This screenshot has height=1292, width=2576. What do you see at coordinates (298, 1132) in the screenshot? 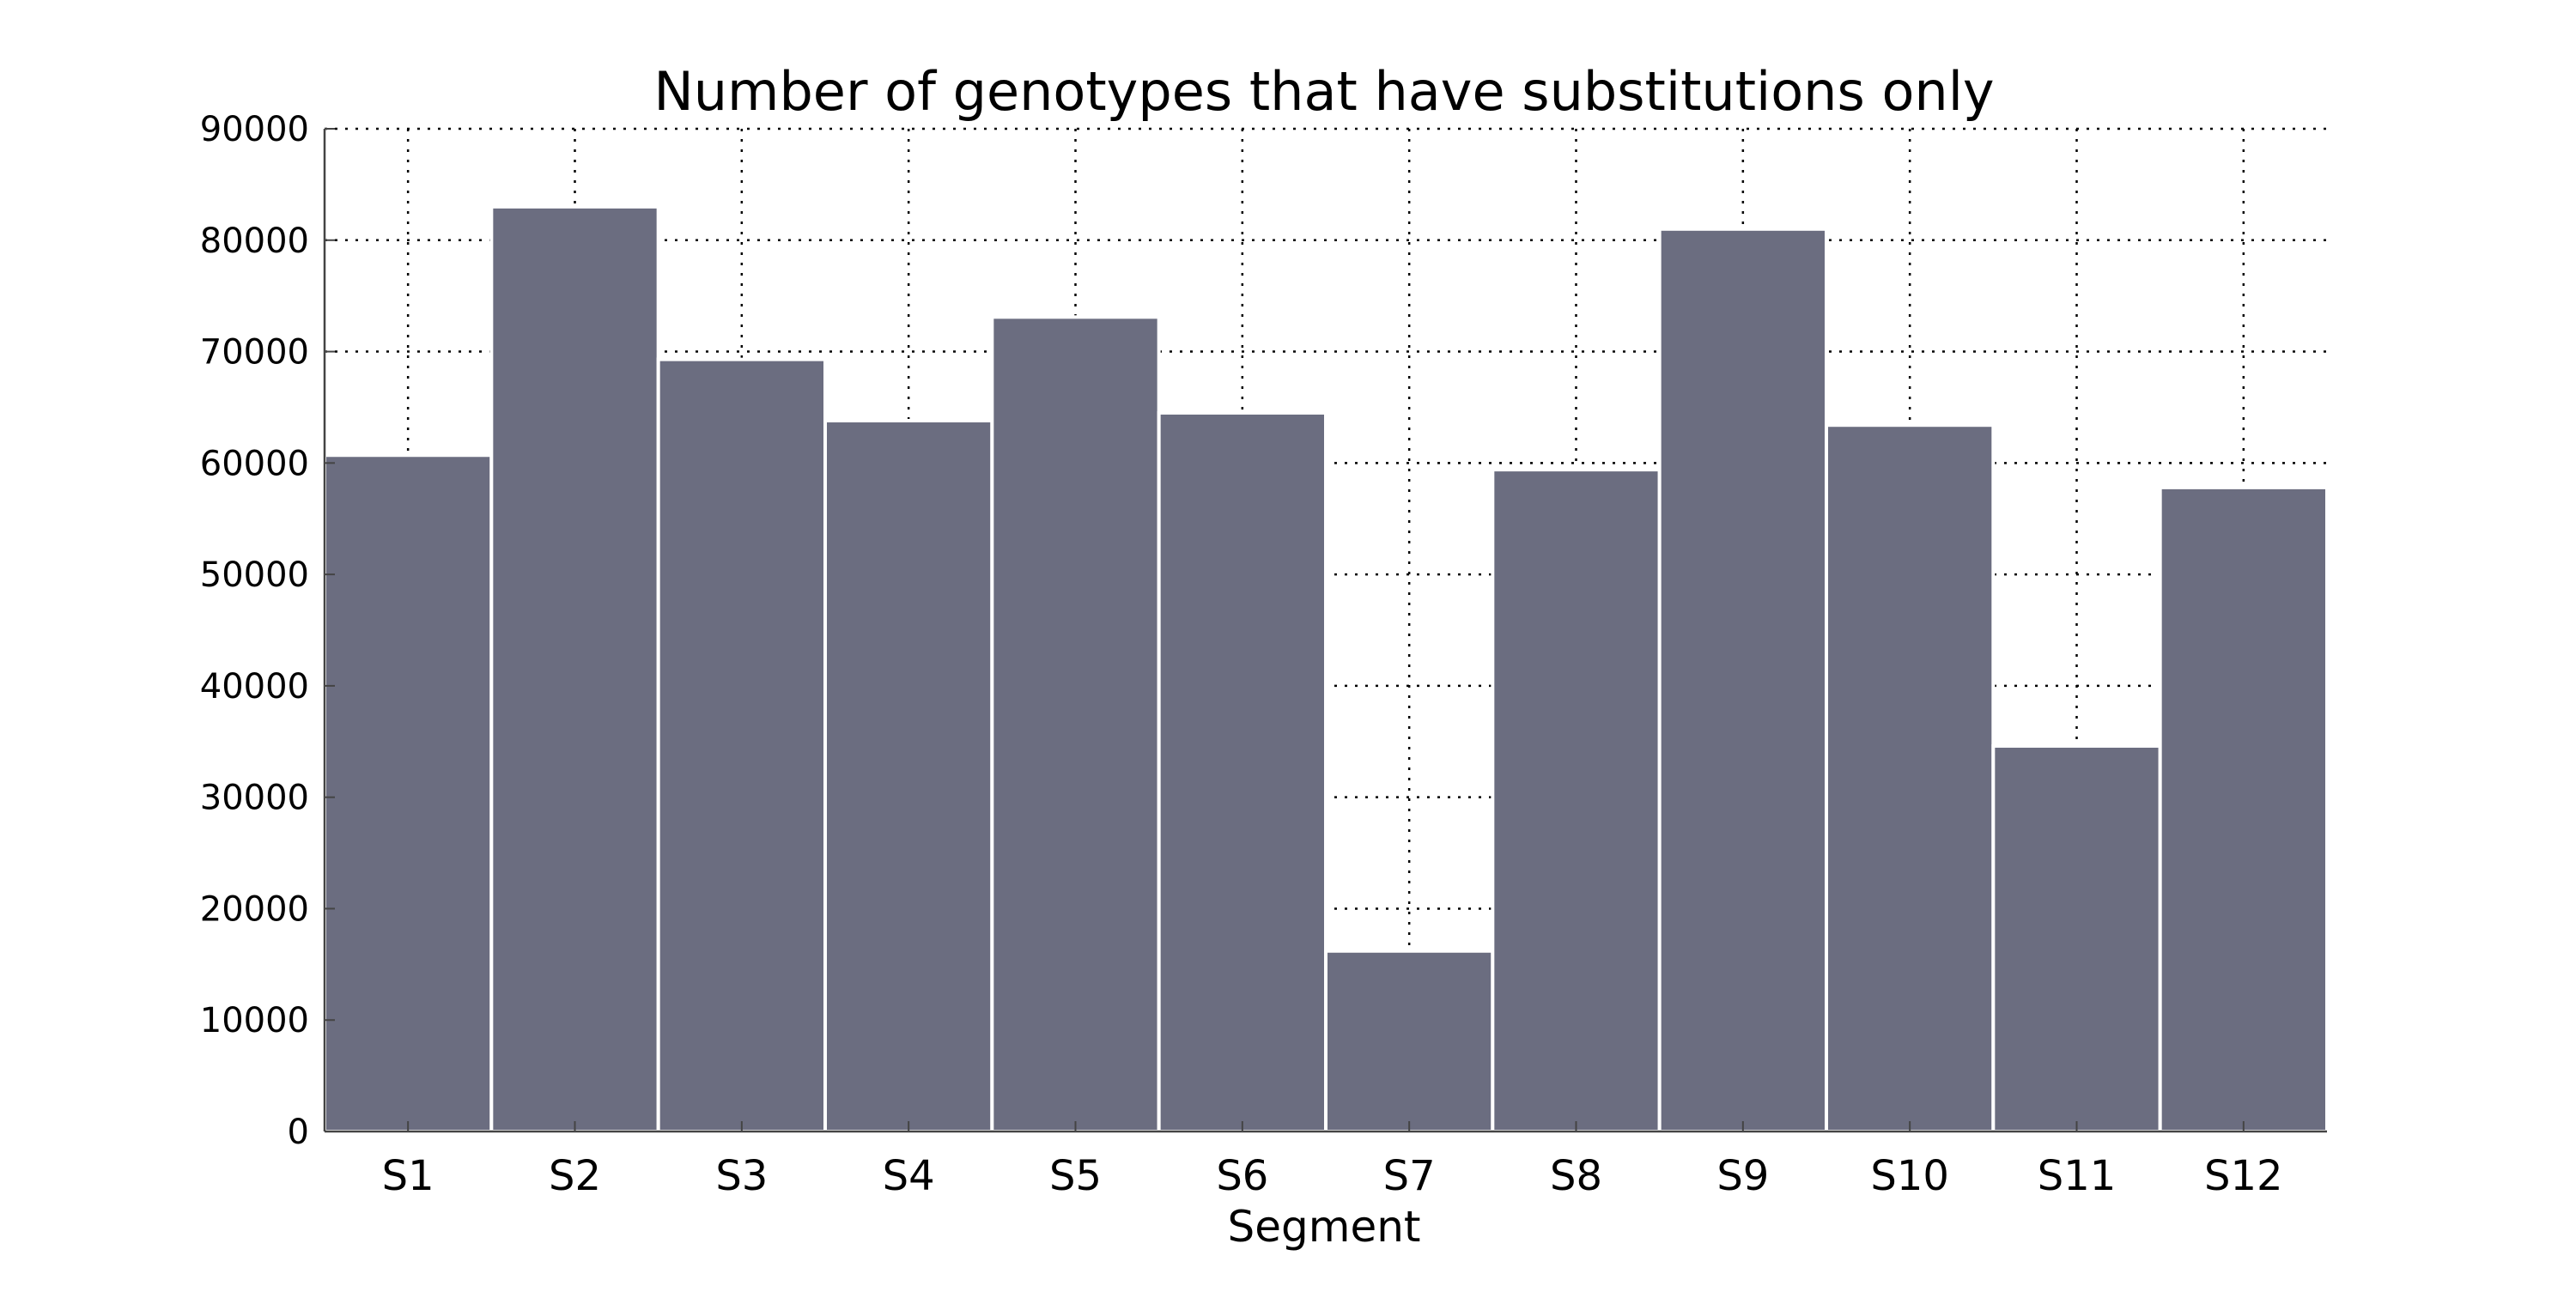
I see `y-tick-label: 0` at bounding box center [298, 1132].